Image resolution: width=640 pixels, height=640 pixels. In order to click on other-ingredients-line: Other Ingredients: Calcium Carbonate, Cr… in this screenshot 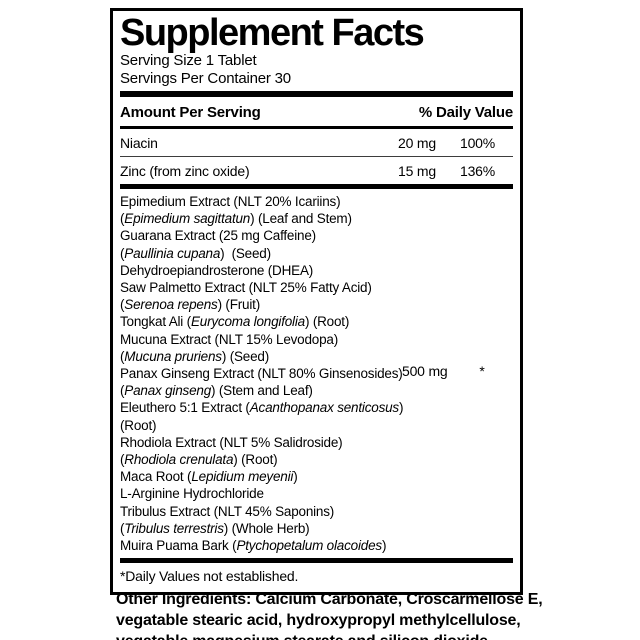, I will do `click(329, 599)`.